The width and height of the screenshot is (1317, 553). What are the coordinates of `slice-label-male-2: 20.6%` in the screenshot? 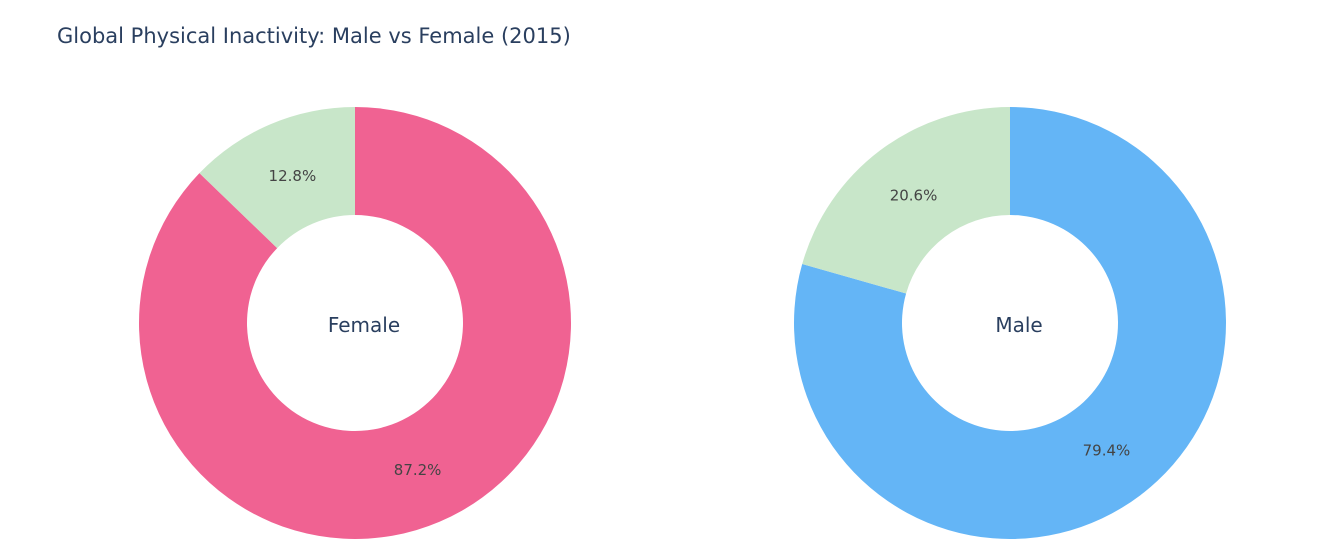 It's located at (914, 195).